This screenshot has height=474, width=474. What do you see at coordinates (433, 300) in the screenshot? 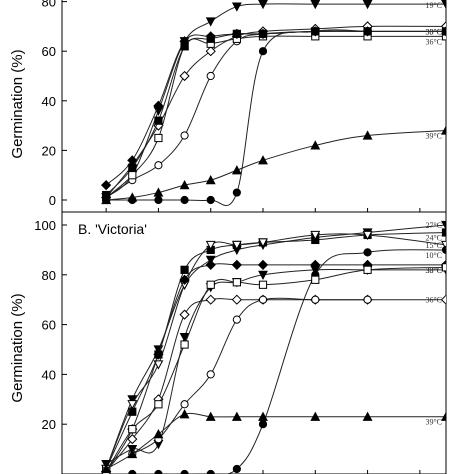
I see `series-label: 36°C` at bounding box center [433, 300].